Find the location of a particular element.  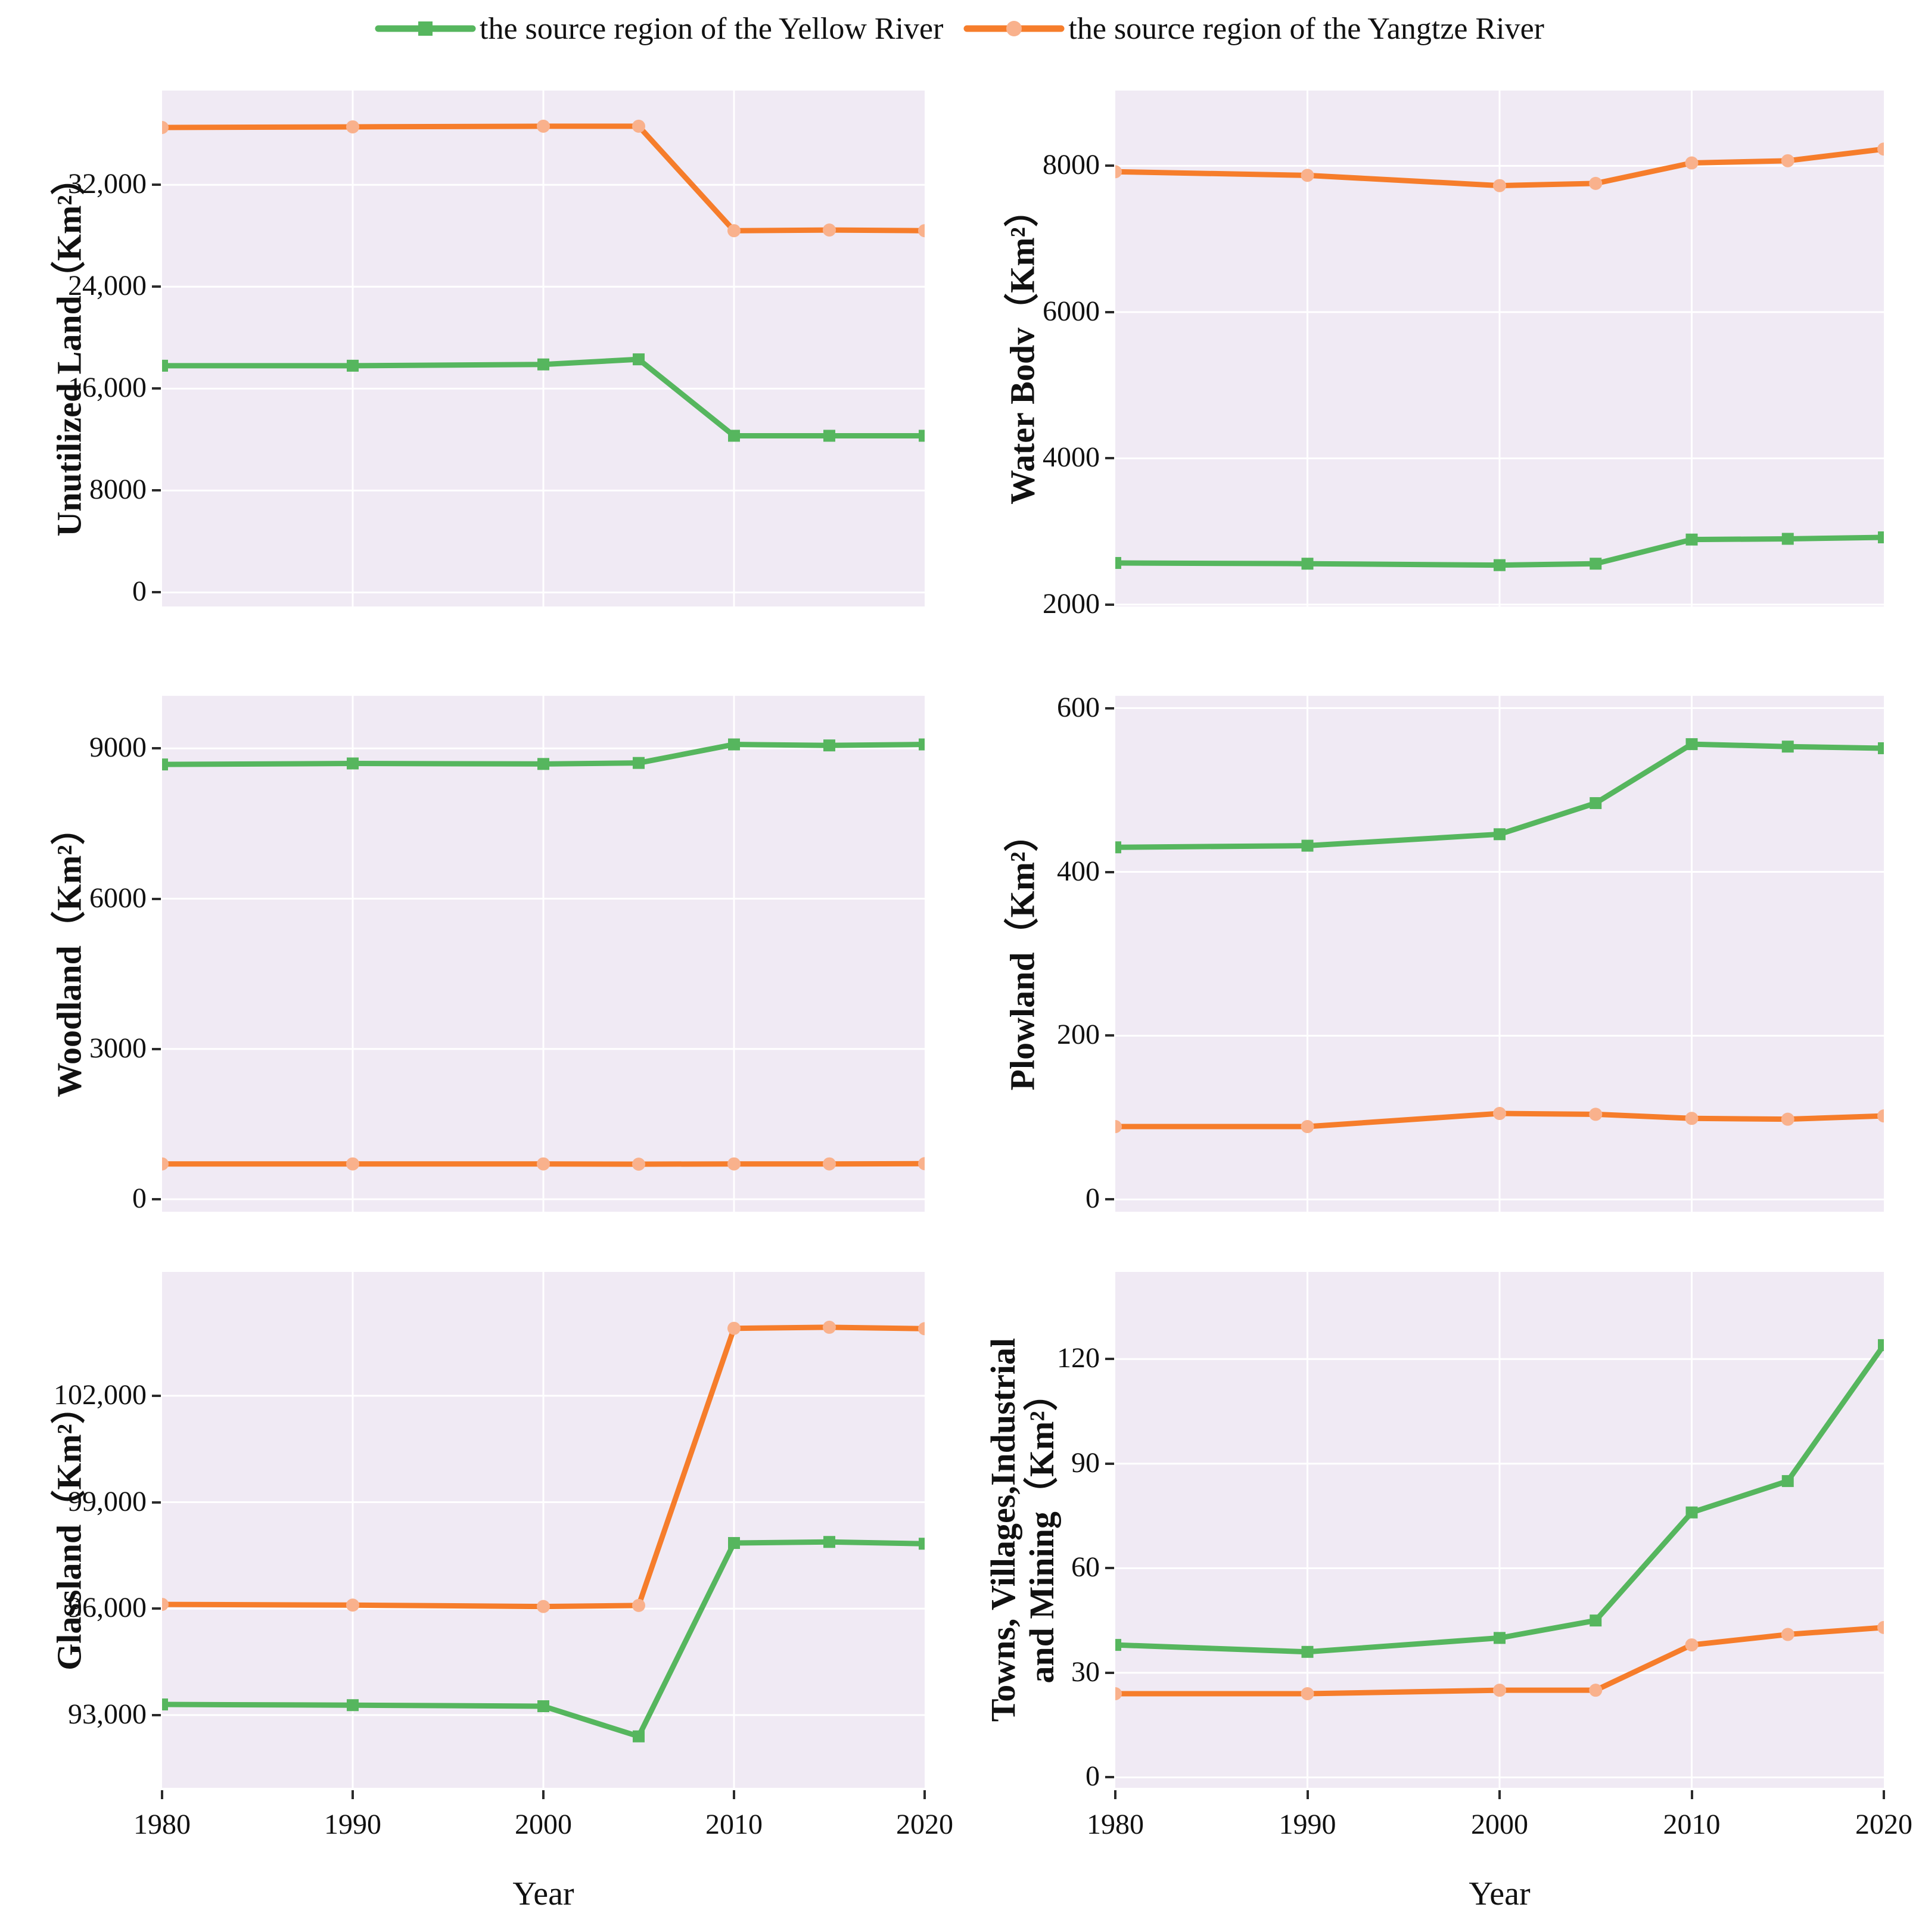

chart-svg-woodland is located at coordinates (543, 954).